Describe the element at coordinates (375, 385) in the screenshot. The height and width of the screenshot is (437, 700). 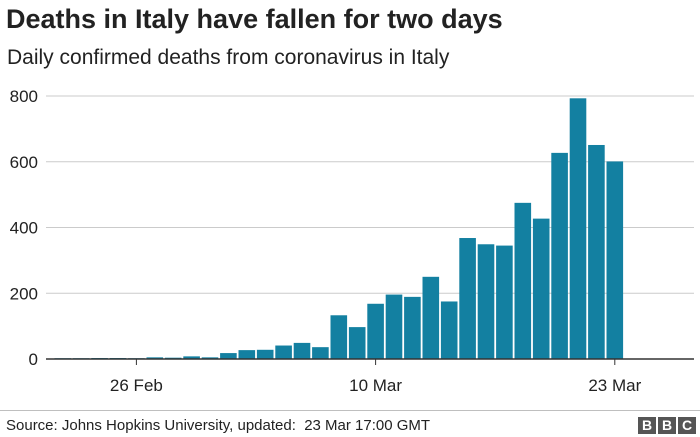
I see `x-tick-label: 10 Mar` at that location.